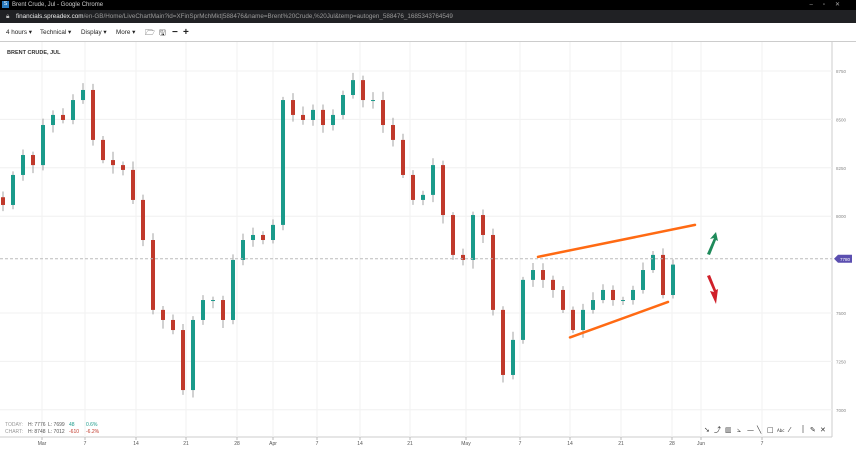 The image size is (856, 449). I want to click on window-titlebar: S Brent Crude, Jul - Google Chrome –▫✕, so click(428, 5).